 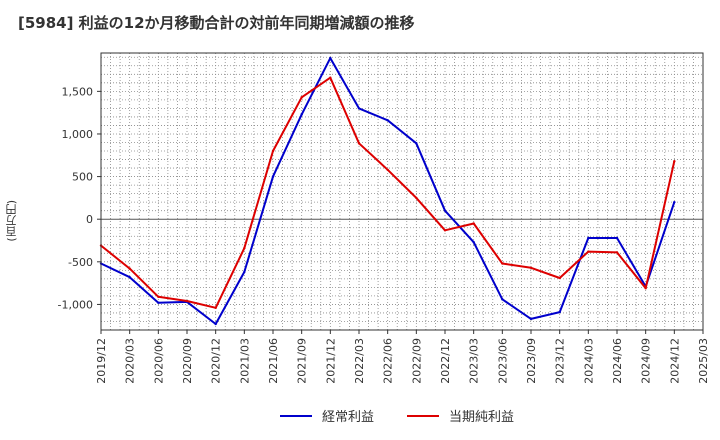 What do you see at coordinates (416, 361) in the screenshot?
I see `x-tick-label: 2022/09` at bounding box center [416, 361].